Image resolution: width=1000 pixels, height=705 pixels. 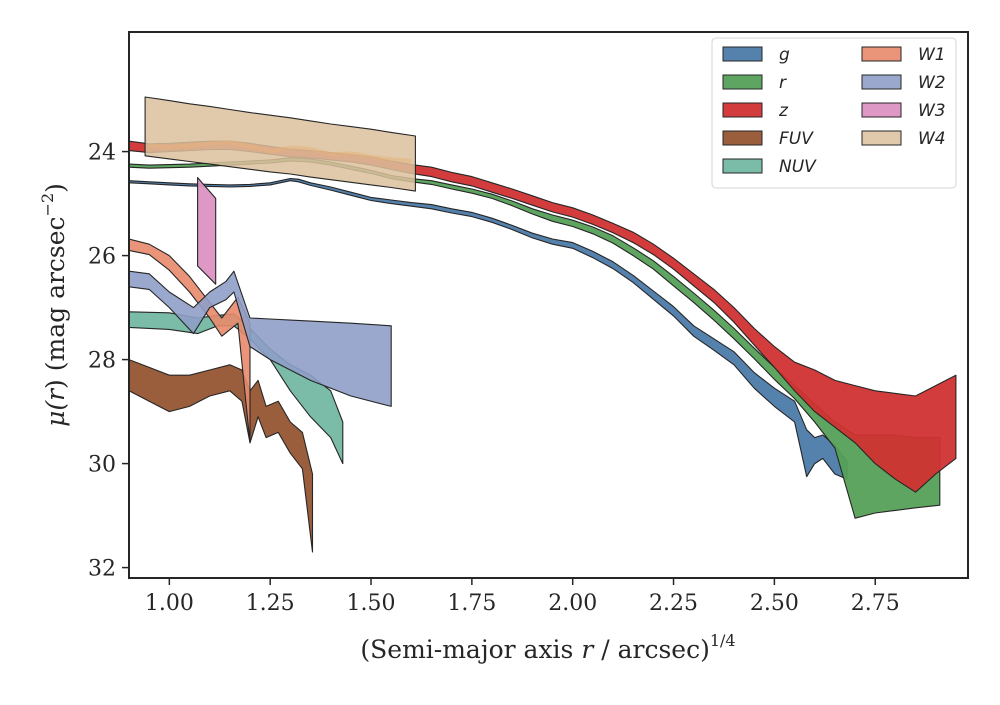 What do you see at coordinates (834, 113) in the screenshot?
I see `chart-legend: grz FUV NUV W1 W2 W3 W4` at bounding box center [834, 113].